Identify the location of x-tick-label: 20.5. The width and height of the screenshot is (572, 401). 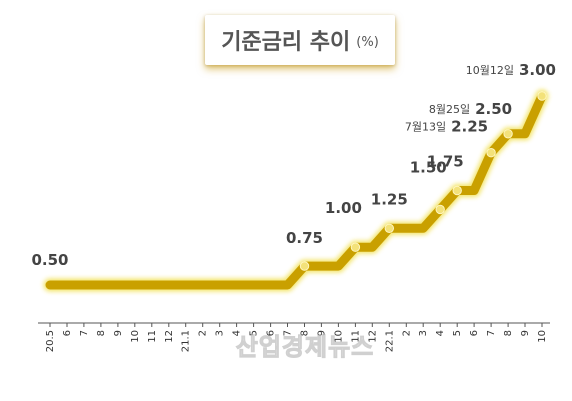
(50, 341).